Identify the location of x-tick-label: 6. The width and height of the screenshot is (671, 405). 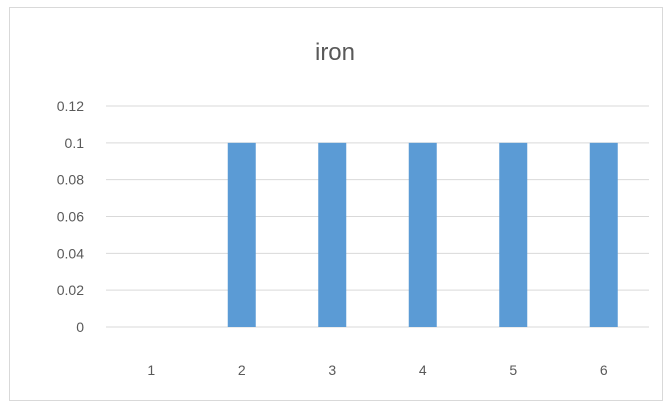
(604, 370).